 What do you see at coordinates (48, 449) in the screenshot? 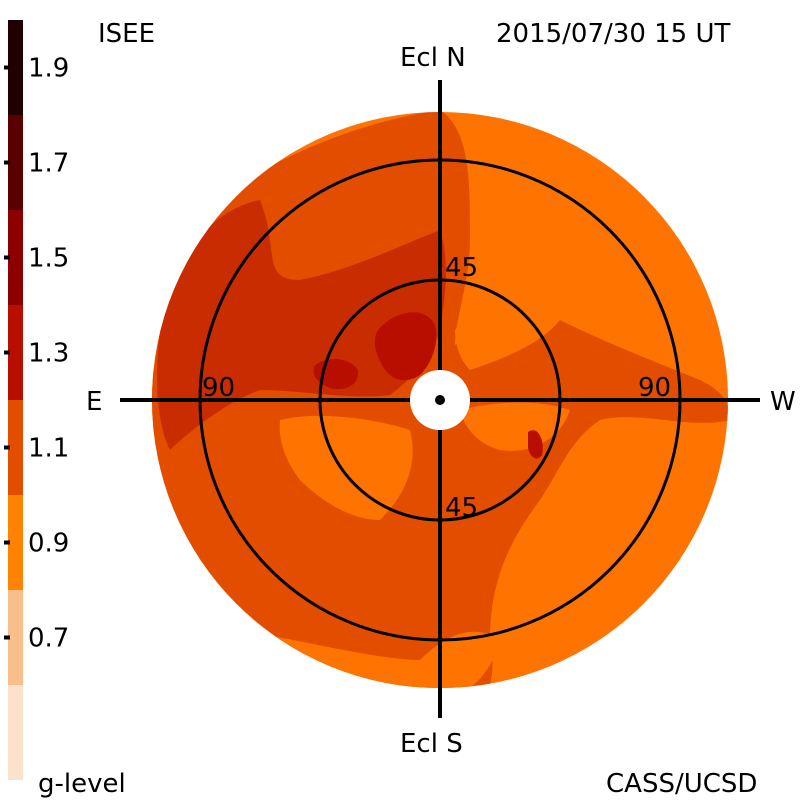
I see `colorbar-tick-label: 1.1` at bounding box center [48, 449].